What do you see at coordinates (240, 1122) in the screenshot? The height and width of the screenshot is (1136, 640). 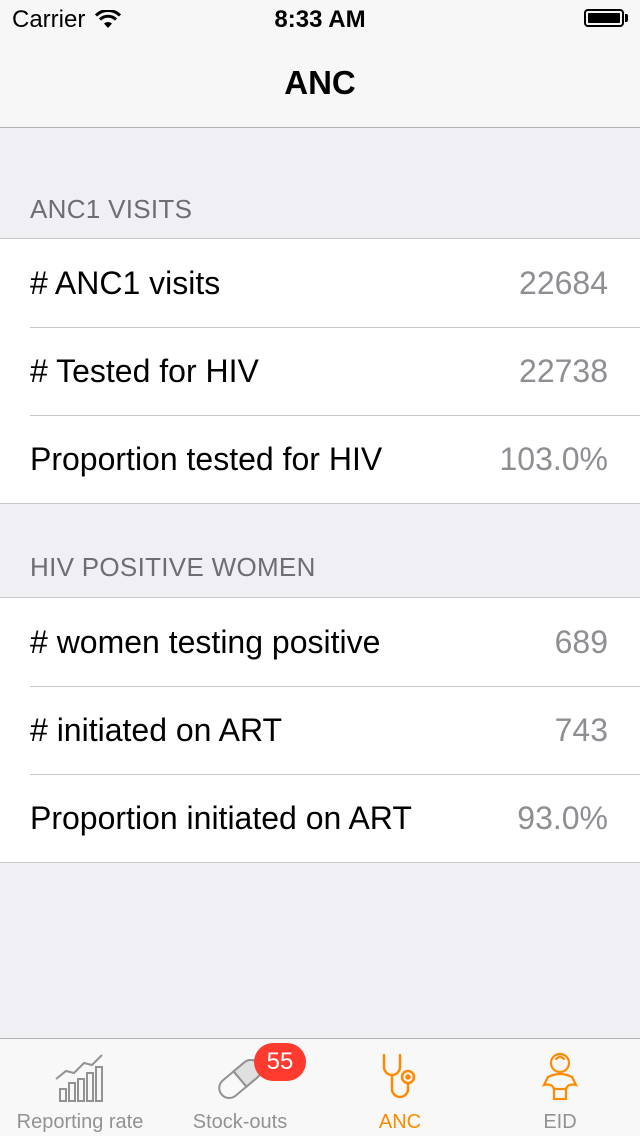 I see `tab-label: Stock-outs` at bounding box center [240, 1122].